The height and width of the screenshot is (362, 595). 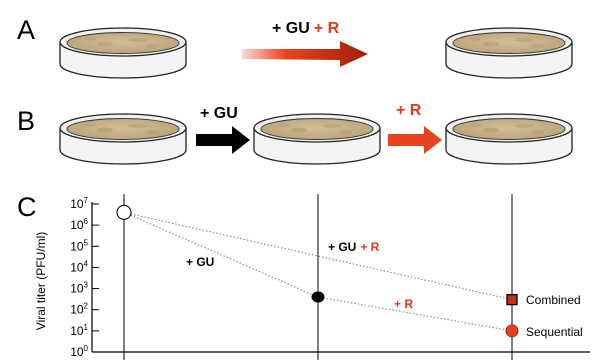 What do you see at coordinates (415, 140) in the screenshot?
I see `panel-b-red-arrow` at bounding box center [415, 140].